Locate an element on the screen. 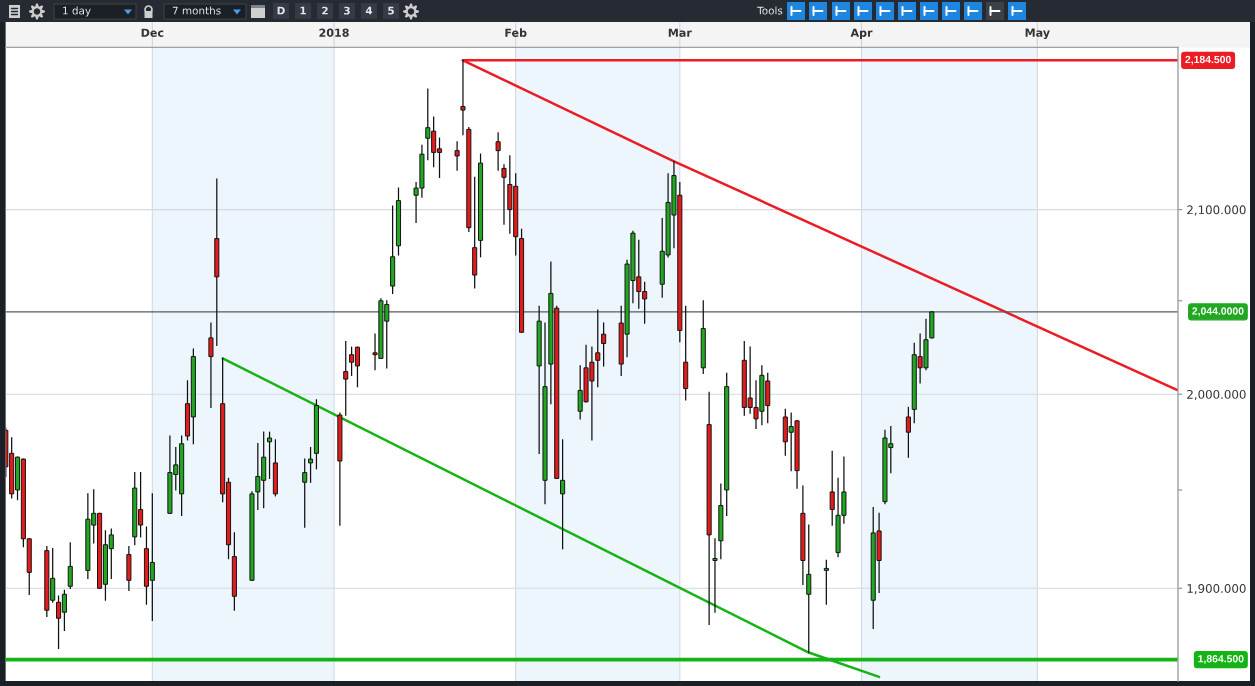  x-tick-label: Mar is located at coordinates (680, 32).